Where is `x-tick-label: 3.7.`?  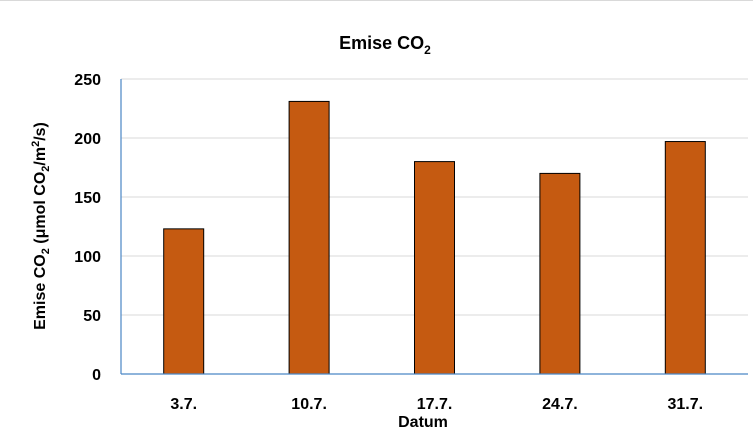
x-tick-label: 3.7. is located at coordinates (183, 404).